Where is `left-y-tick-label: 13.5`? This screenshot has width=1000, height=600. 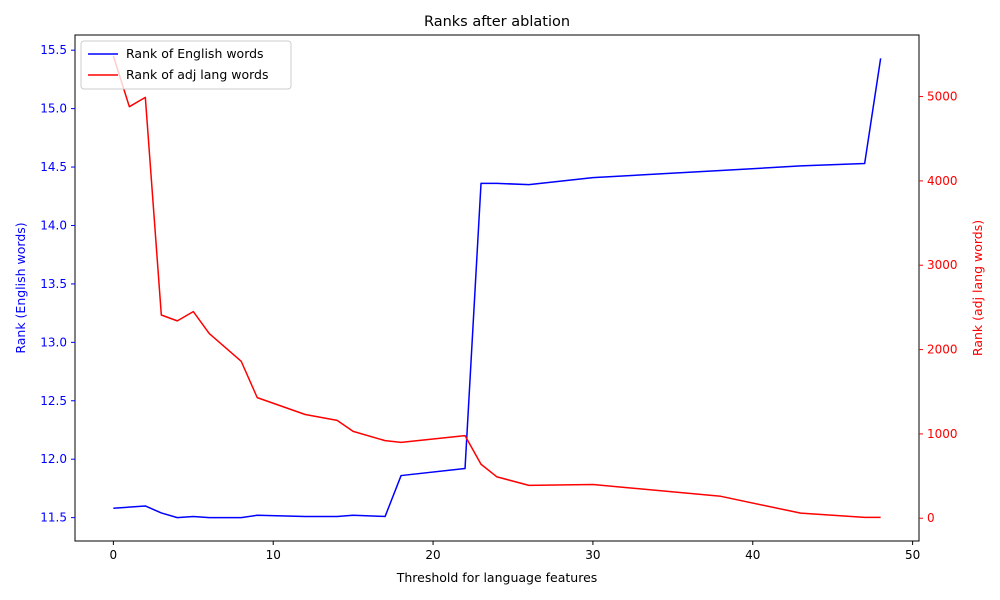
left-y-tick-label: 13.5 is located at coordinates (53, 284).